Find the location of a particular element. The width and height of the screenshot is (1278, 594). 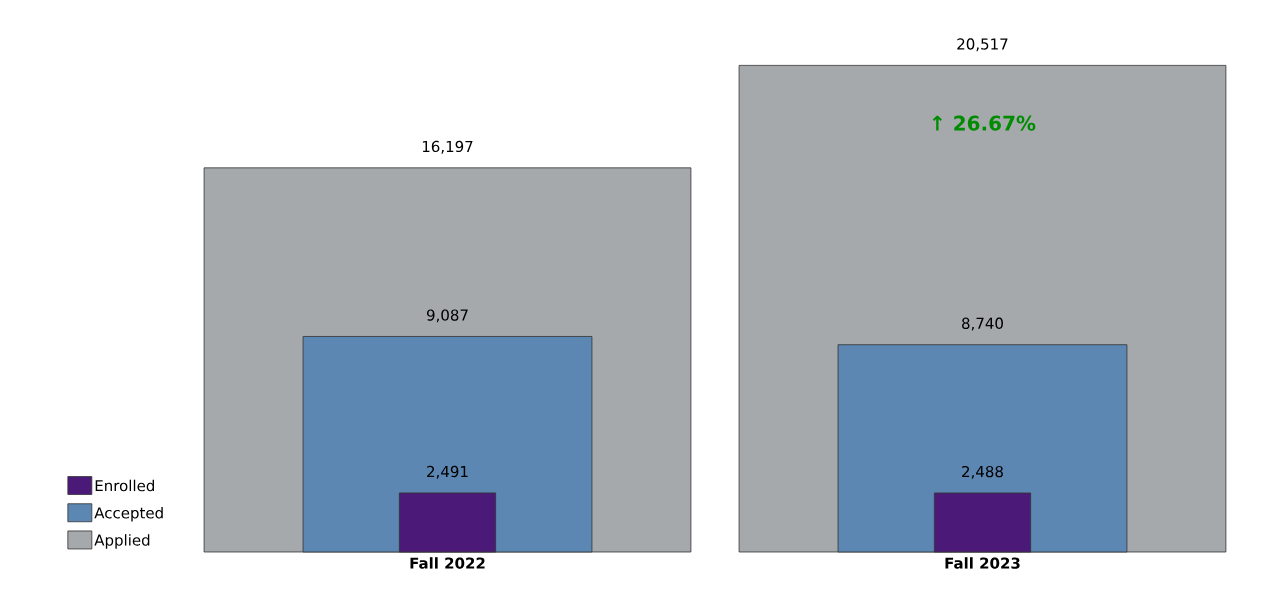

data-label: 2,491 is located at coordinates (447, 472).